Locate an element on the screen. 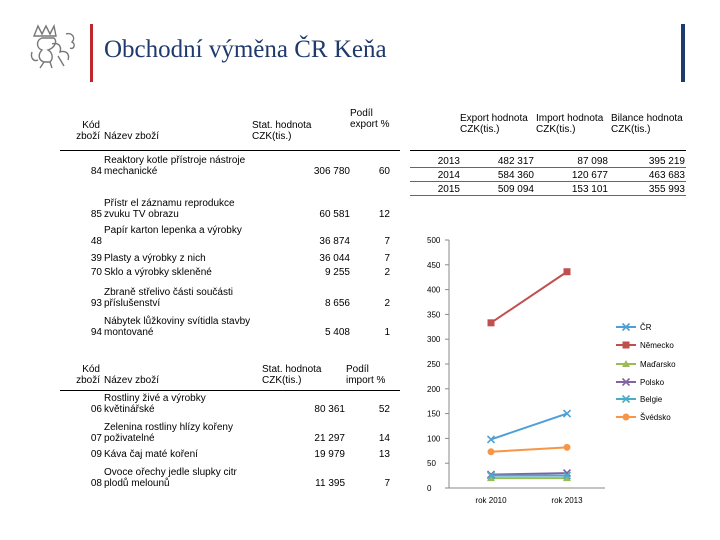  legend-label: Švédsko is located at coordinates (655, 417).